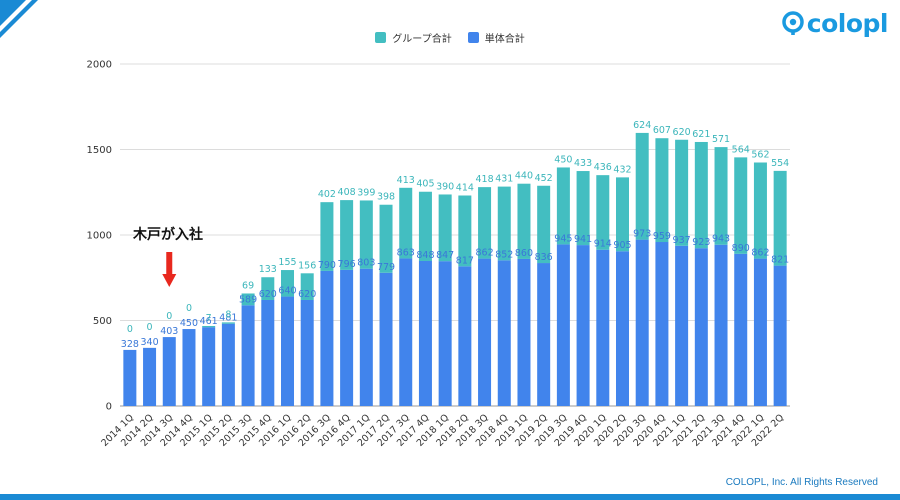 The image size is (900, 500). I want to click on annotation-arrow-shaft, so click(169, 264).